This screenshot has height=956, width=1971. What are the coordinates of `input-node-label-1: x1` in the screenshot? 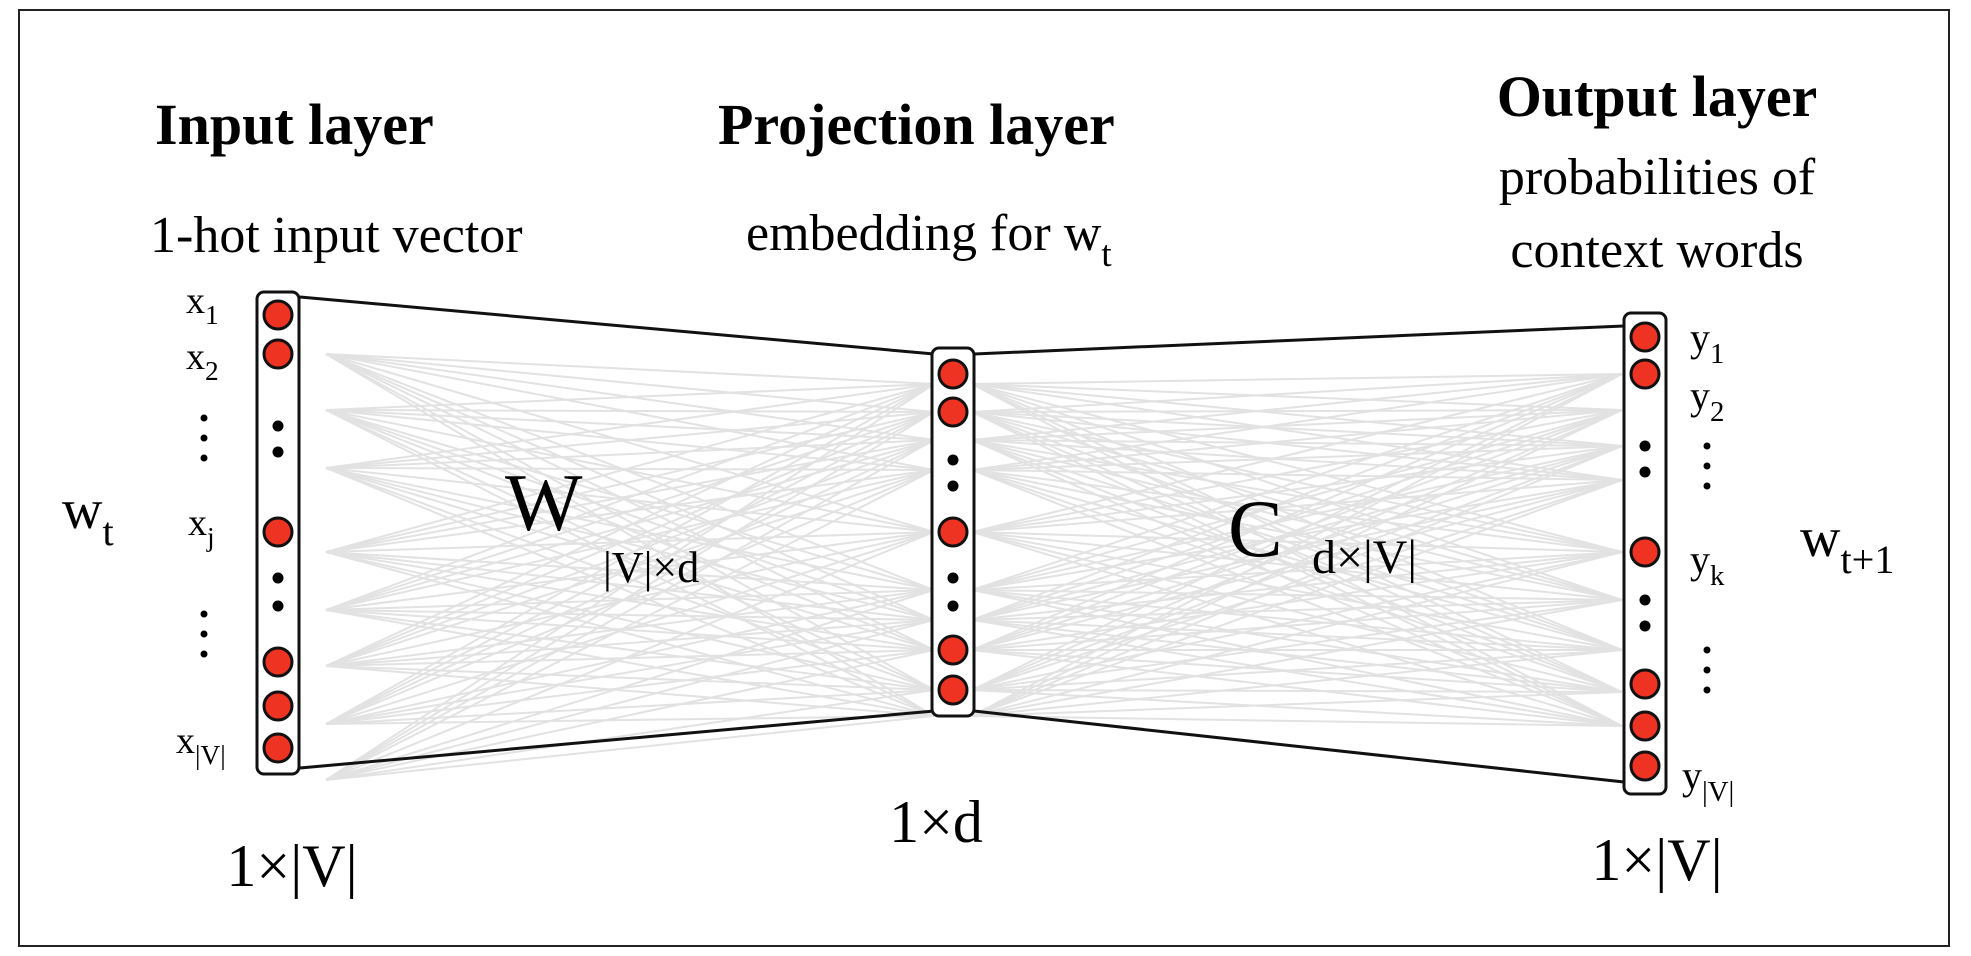 It's located at (202, 305).